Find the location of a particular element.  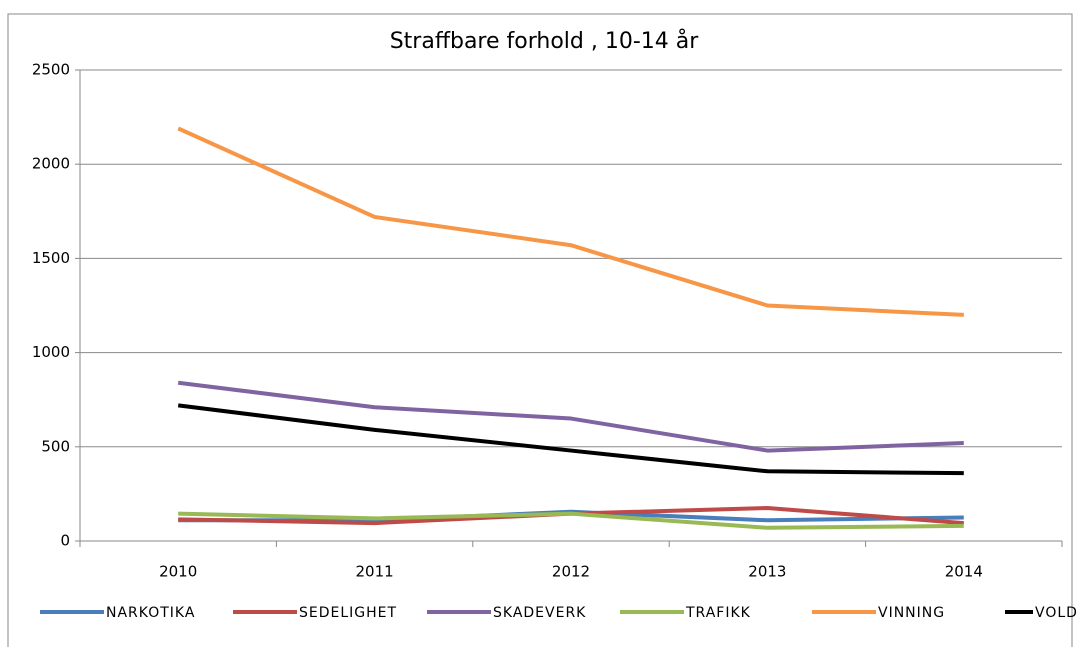

y-tick-label: 1500 is located at coordinates (51, 258).